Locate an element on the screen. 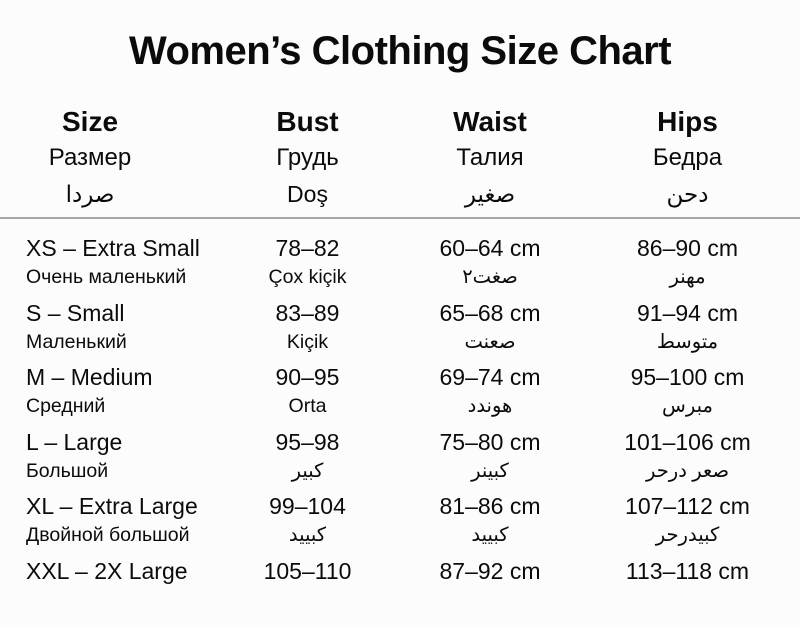 This screenshot has width=800, height=627. size-label: S – Small is located at coordinates (75, 312).